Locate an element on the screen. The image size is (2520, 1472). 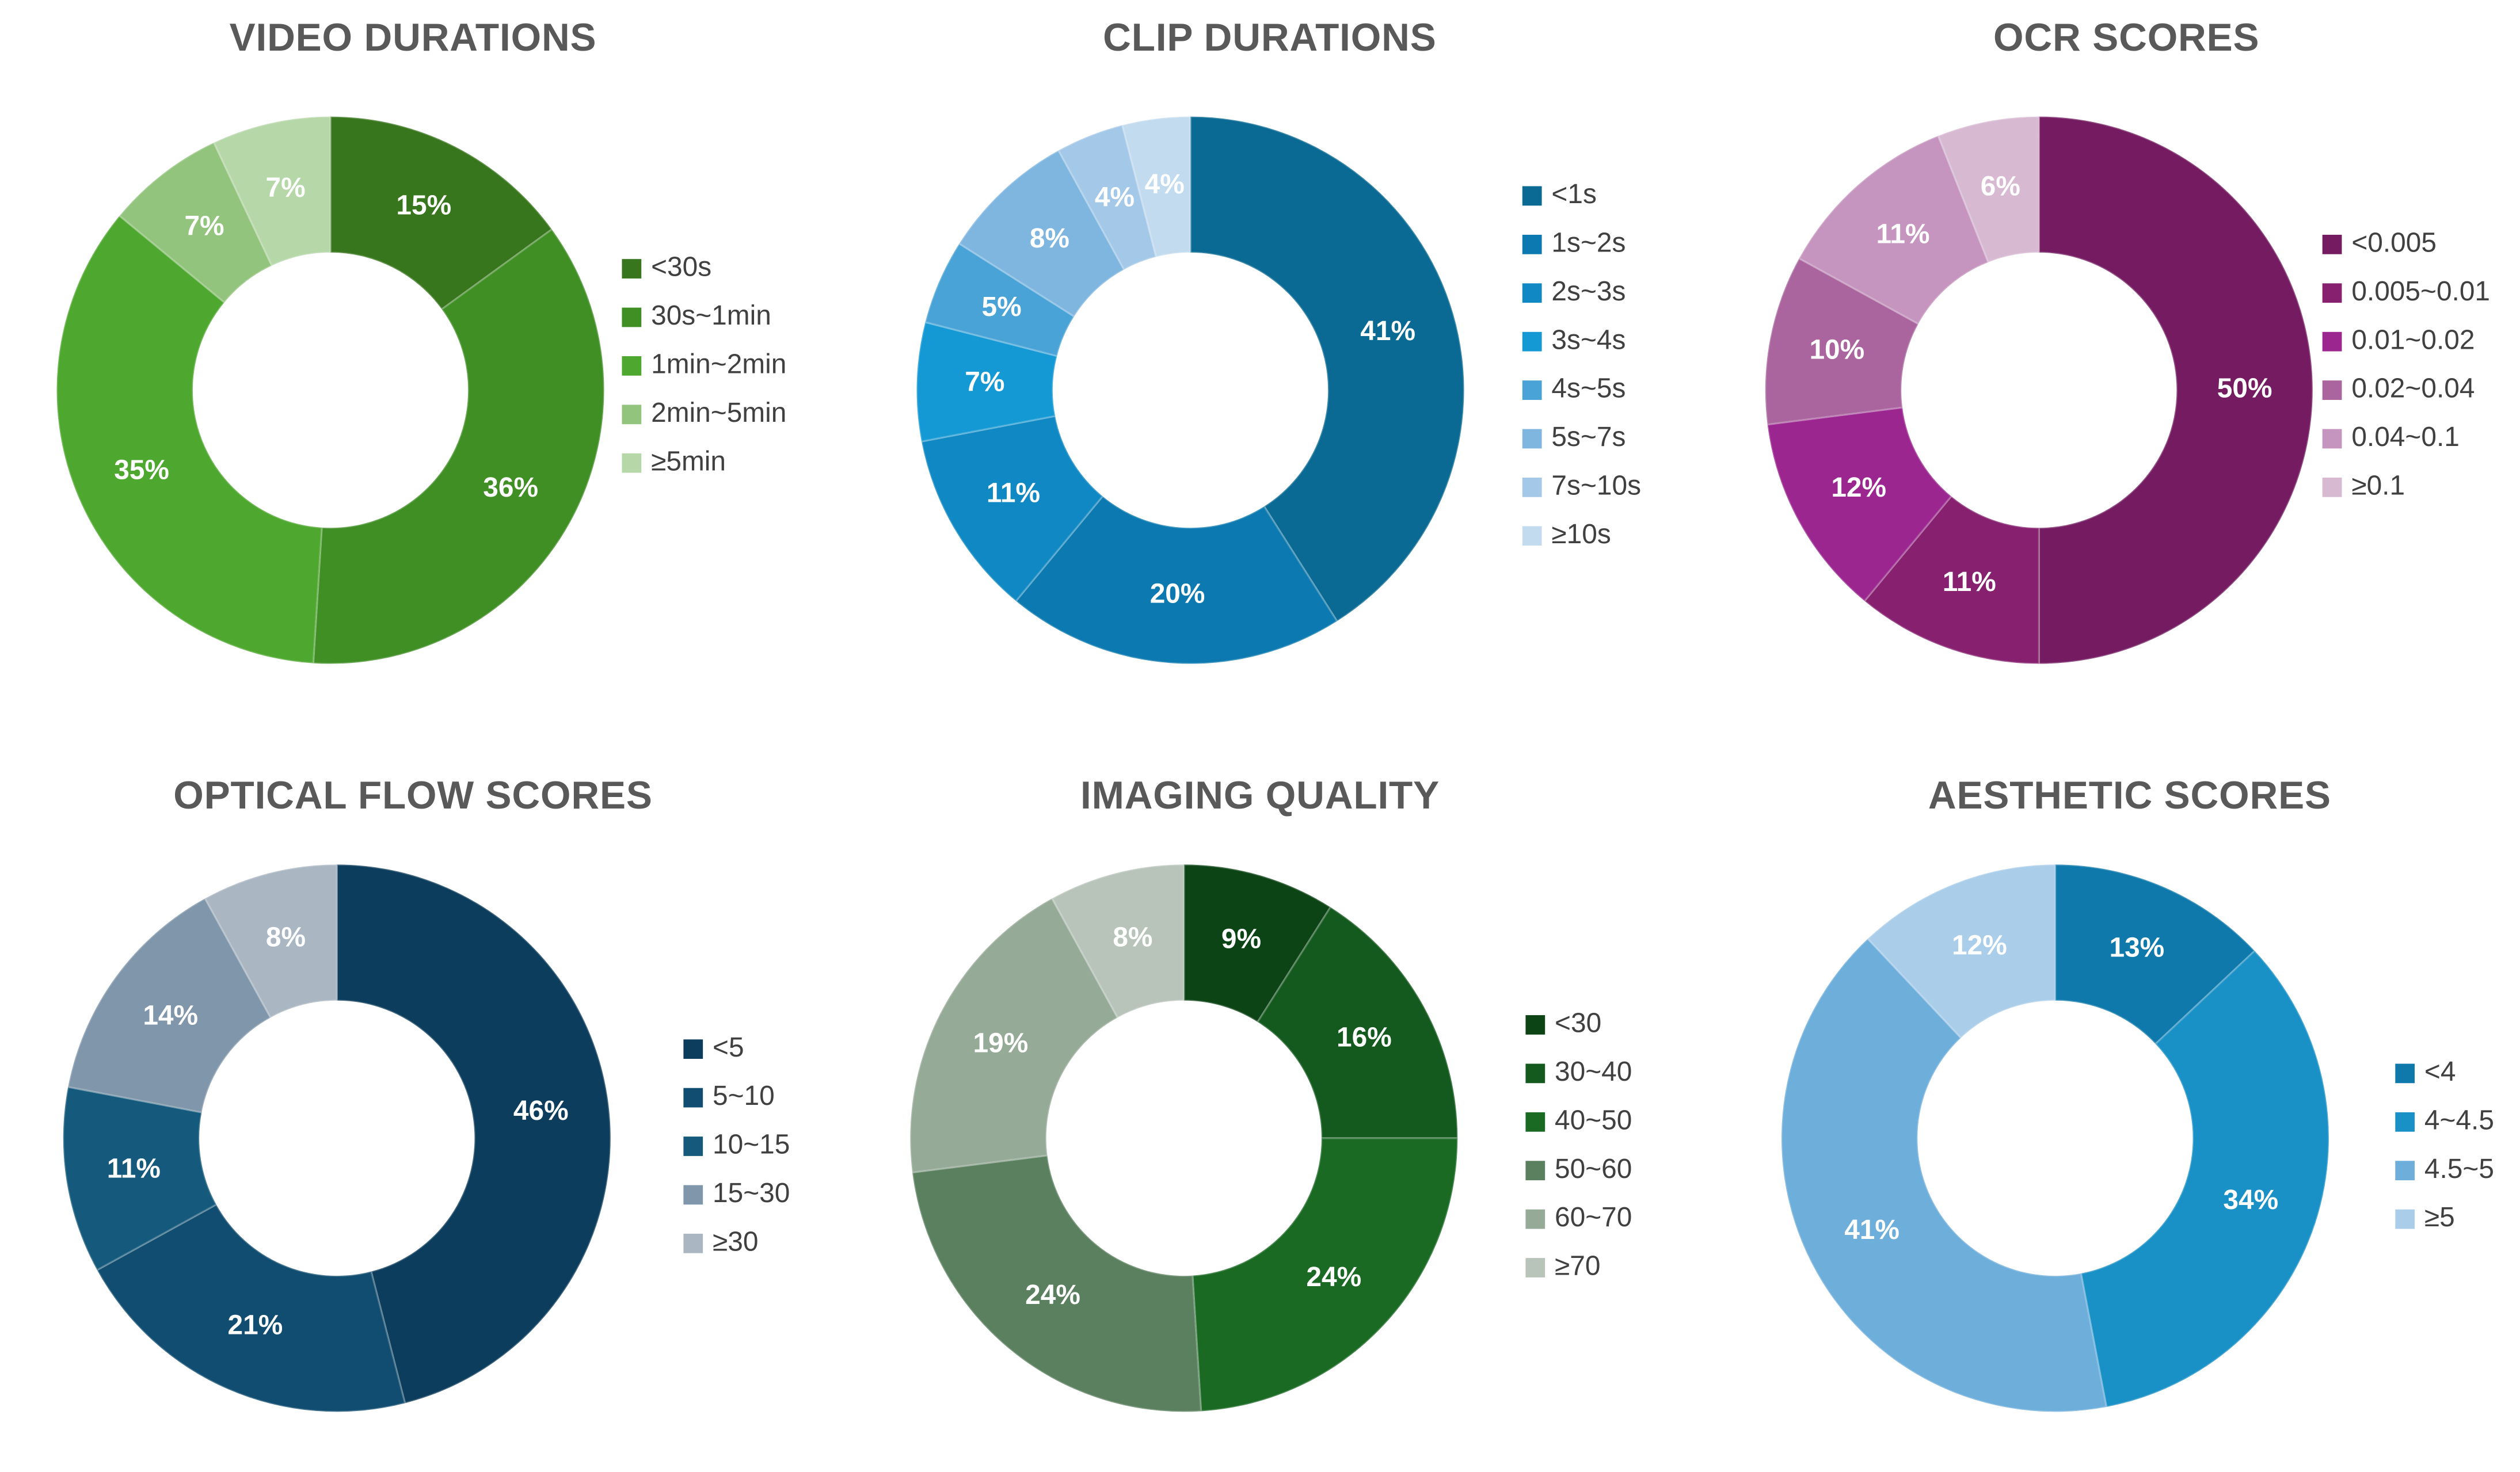
legend-label: <4 is located at coordinates (2440, 1072).